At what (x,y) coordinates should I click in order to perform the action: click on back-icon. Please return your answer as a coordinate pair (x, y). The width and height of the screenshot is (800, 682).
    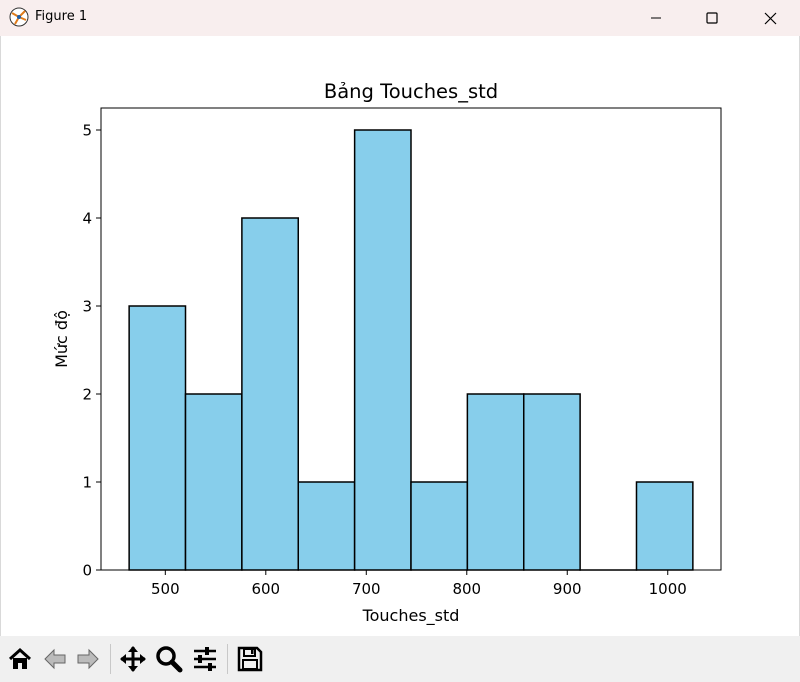
    Looking at the image, I should click on (55, 659).